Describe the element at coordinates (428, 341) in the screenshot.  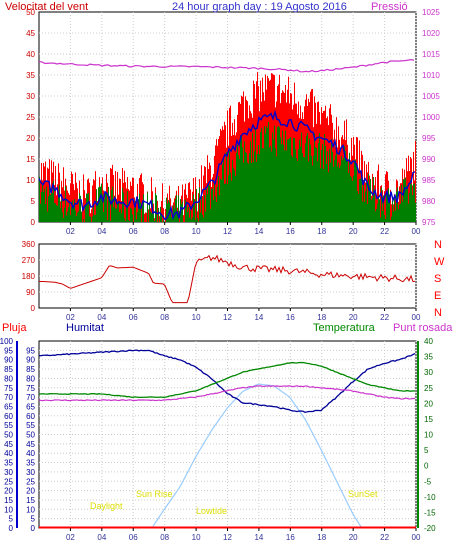
I see `y-temp-tick-label: 40` at that location.